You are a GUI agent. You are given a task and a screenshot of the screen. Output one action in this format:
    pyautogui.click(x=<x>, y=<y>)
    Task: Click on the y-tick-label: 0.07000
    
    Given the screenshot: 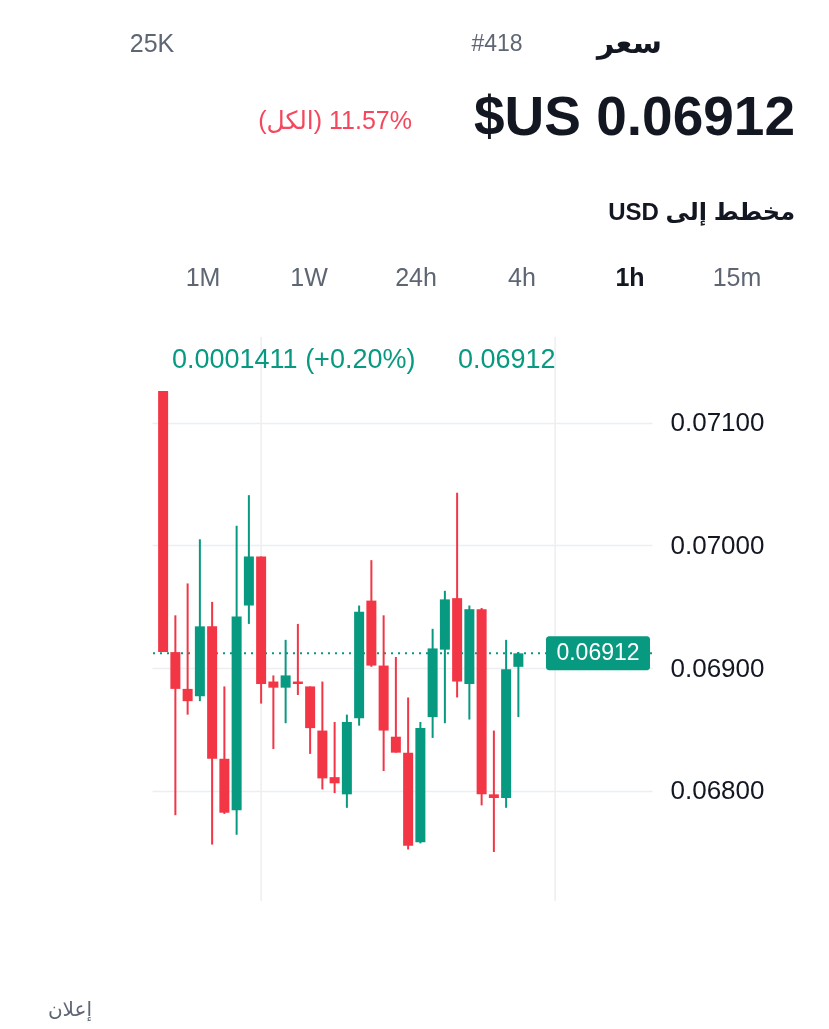 What is the action you would take?
    pyautogui.click(x=717, y=544)
    